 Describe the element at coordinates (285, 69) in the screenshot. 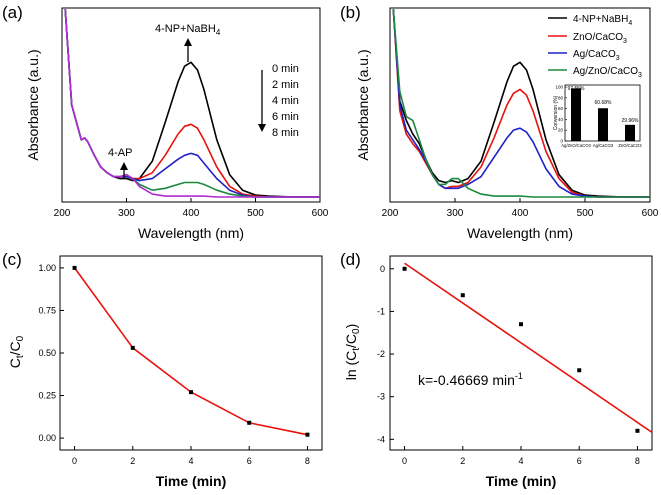

I see `time-label-0: 0 min` at that location.